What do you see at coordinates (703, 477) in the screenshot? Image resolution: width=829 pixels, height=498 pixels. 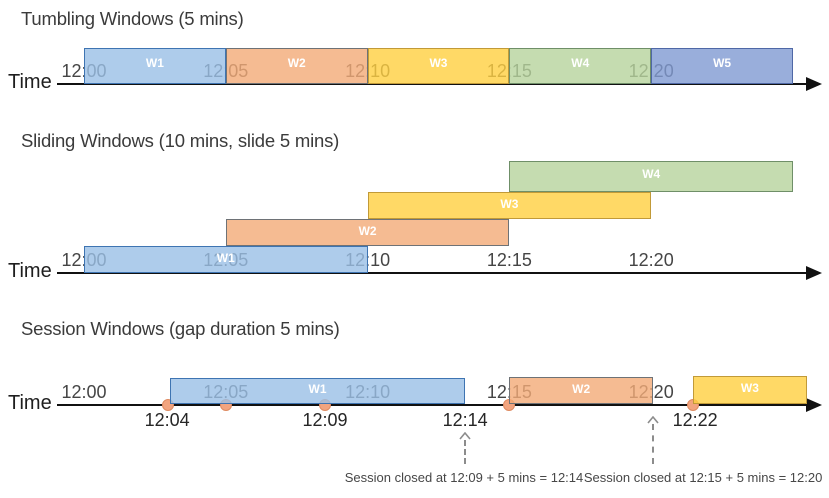 I see `annotation-text: Session closed at 12:15 + 5 mins = 12:20` at bounding box center [703, 477].